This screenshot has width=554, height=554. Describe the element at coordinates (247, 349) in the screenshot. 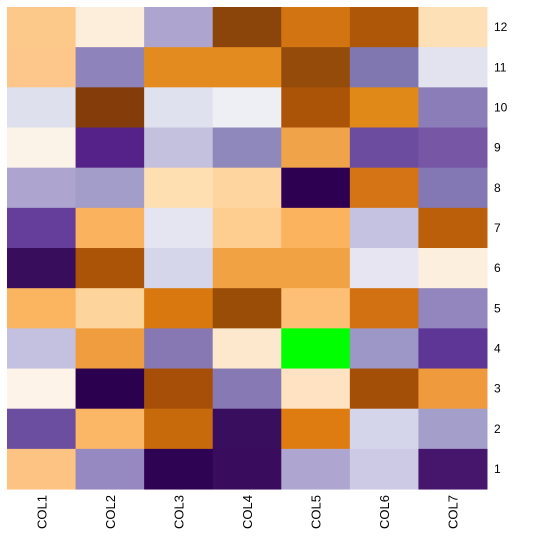

I see `heatmap-cell-r4-col4` at that location.